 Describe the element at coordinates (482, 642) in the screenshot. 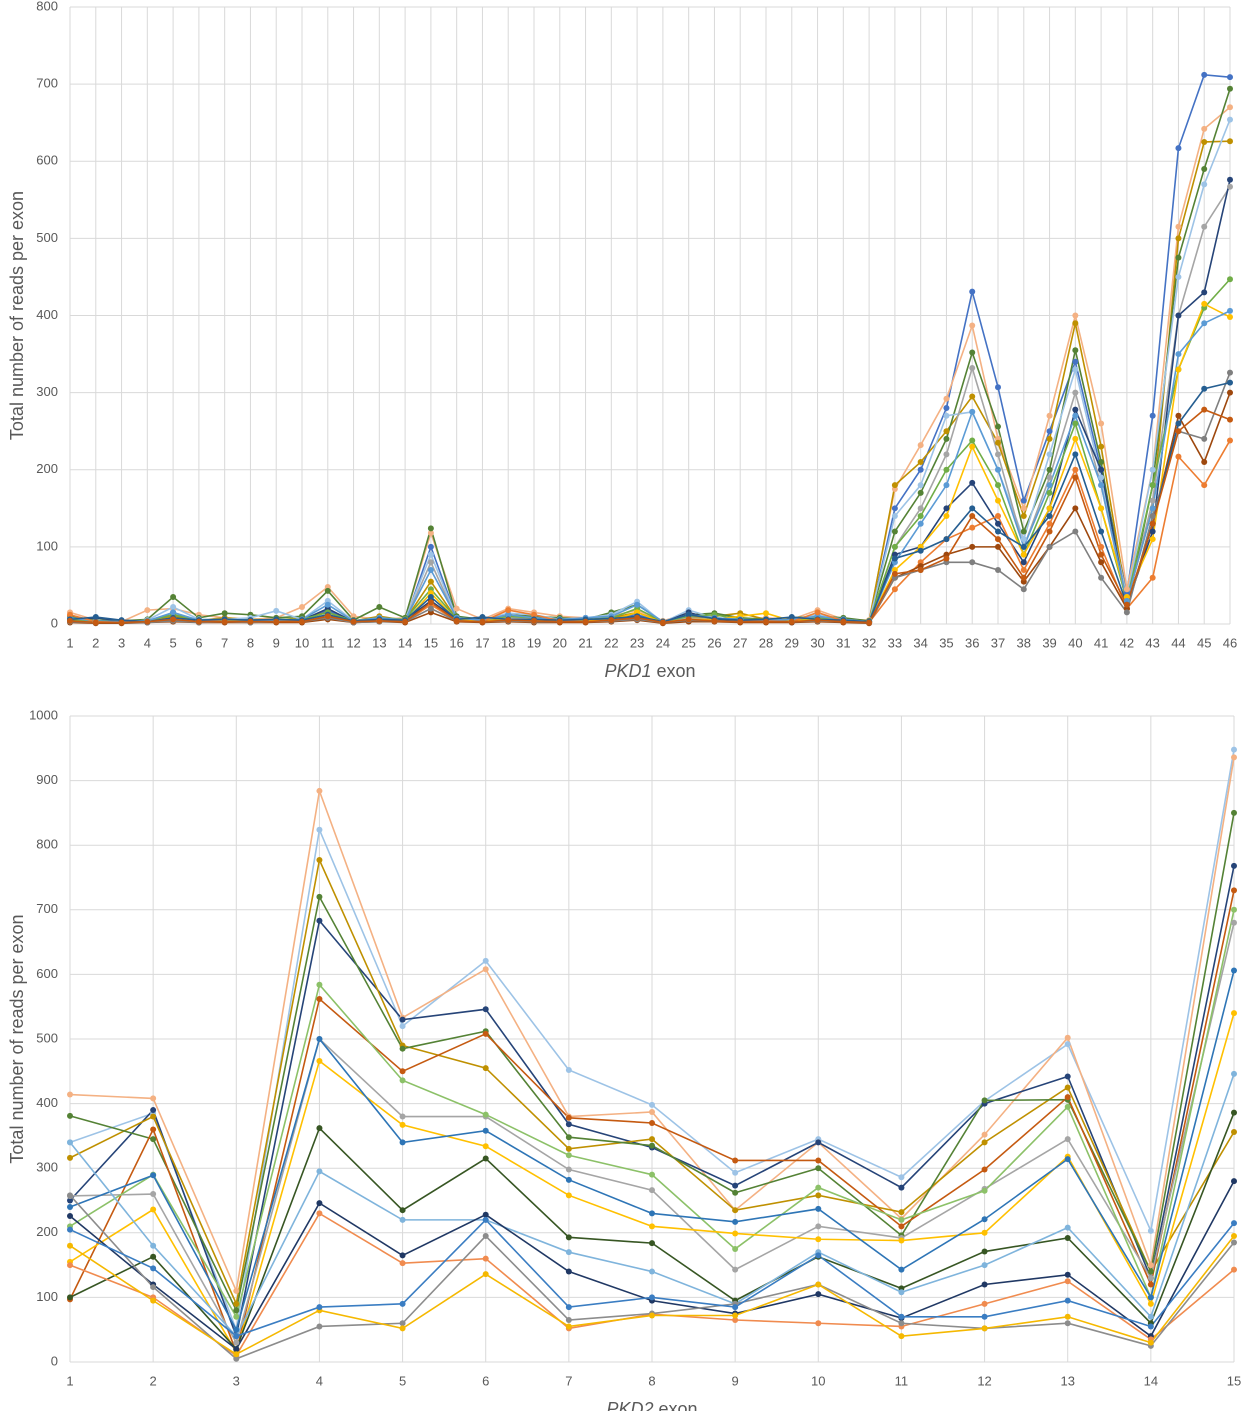

I see `x-tick-label: 17` at that location.